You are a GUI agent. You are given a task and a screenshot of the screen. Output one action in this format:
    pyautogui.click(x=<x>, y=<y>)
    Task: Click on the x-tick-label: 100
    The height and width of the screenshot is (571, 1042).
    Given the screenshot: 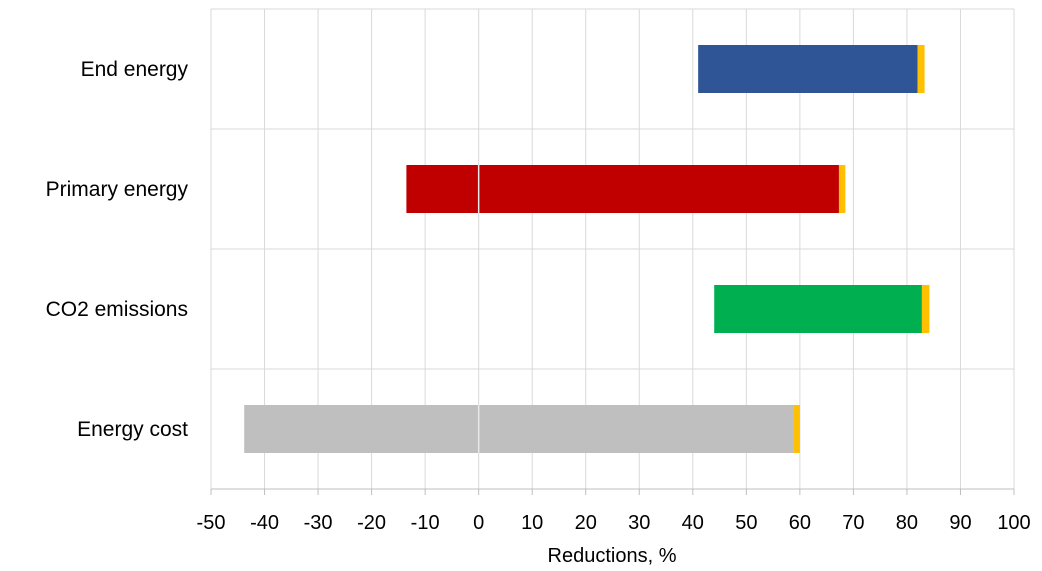 What is the action you would take?
    pyautogui.click(x=1013, y=523)
    